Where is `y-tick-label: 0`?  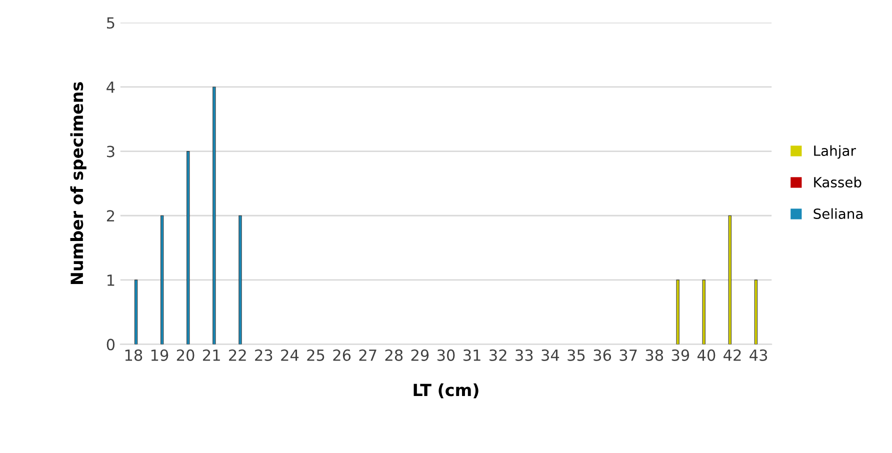 y-tick-label: 0 is located at coordinates (110, 344).